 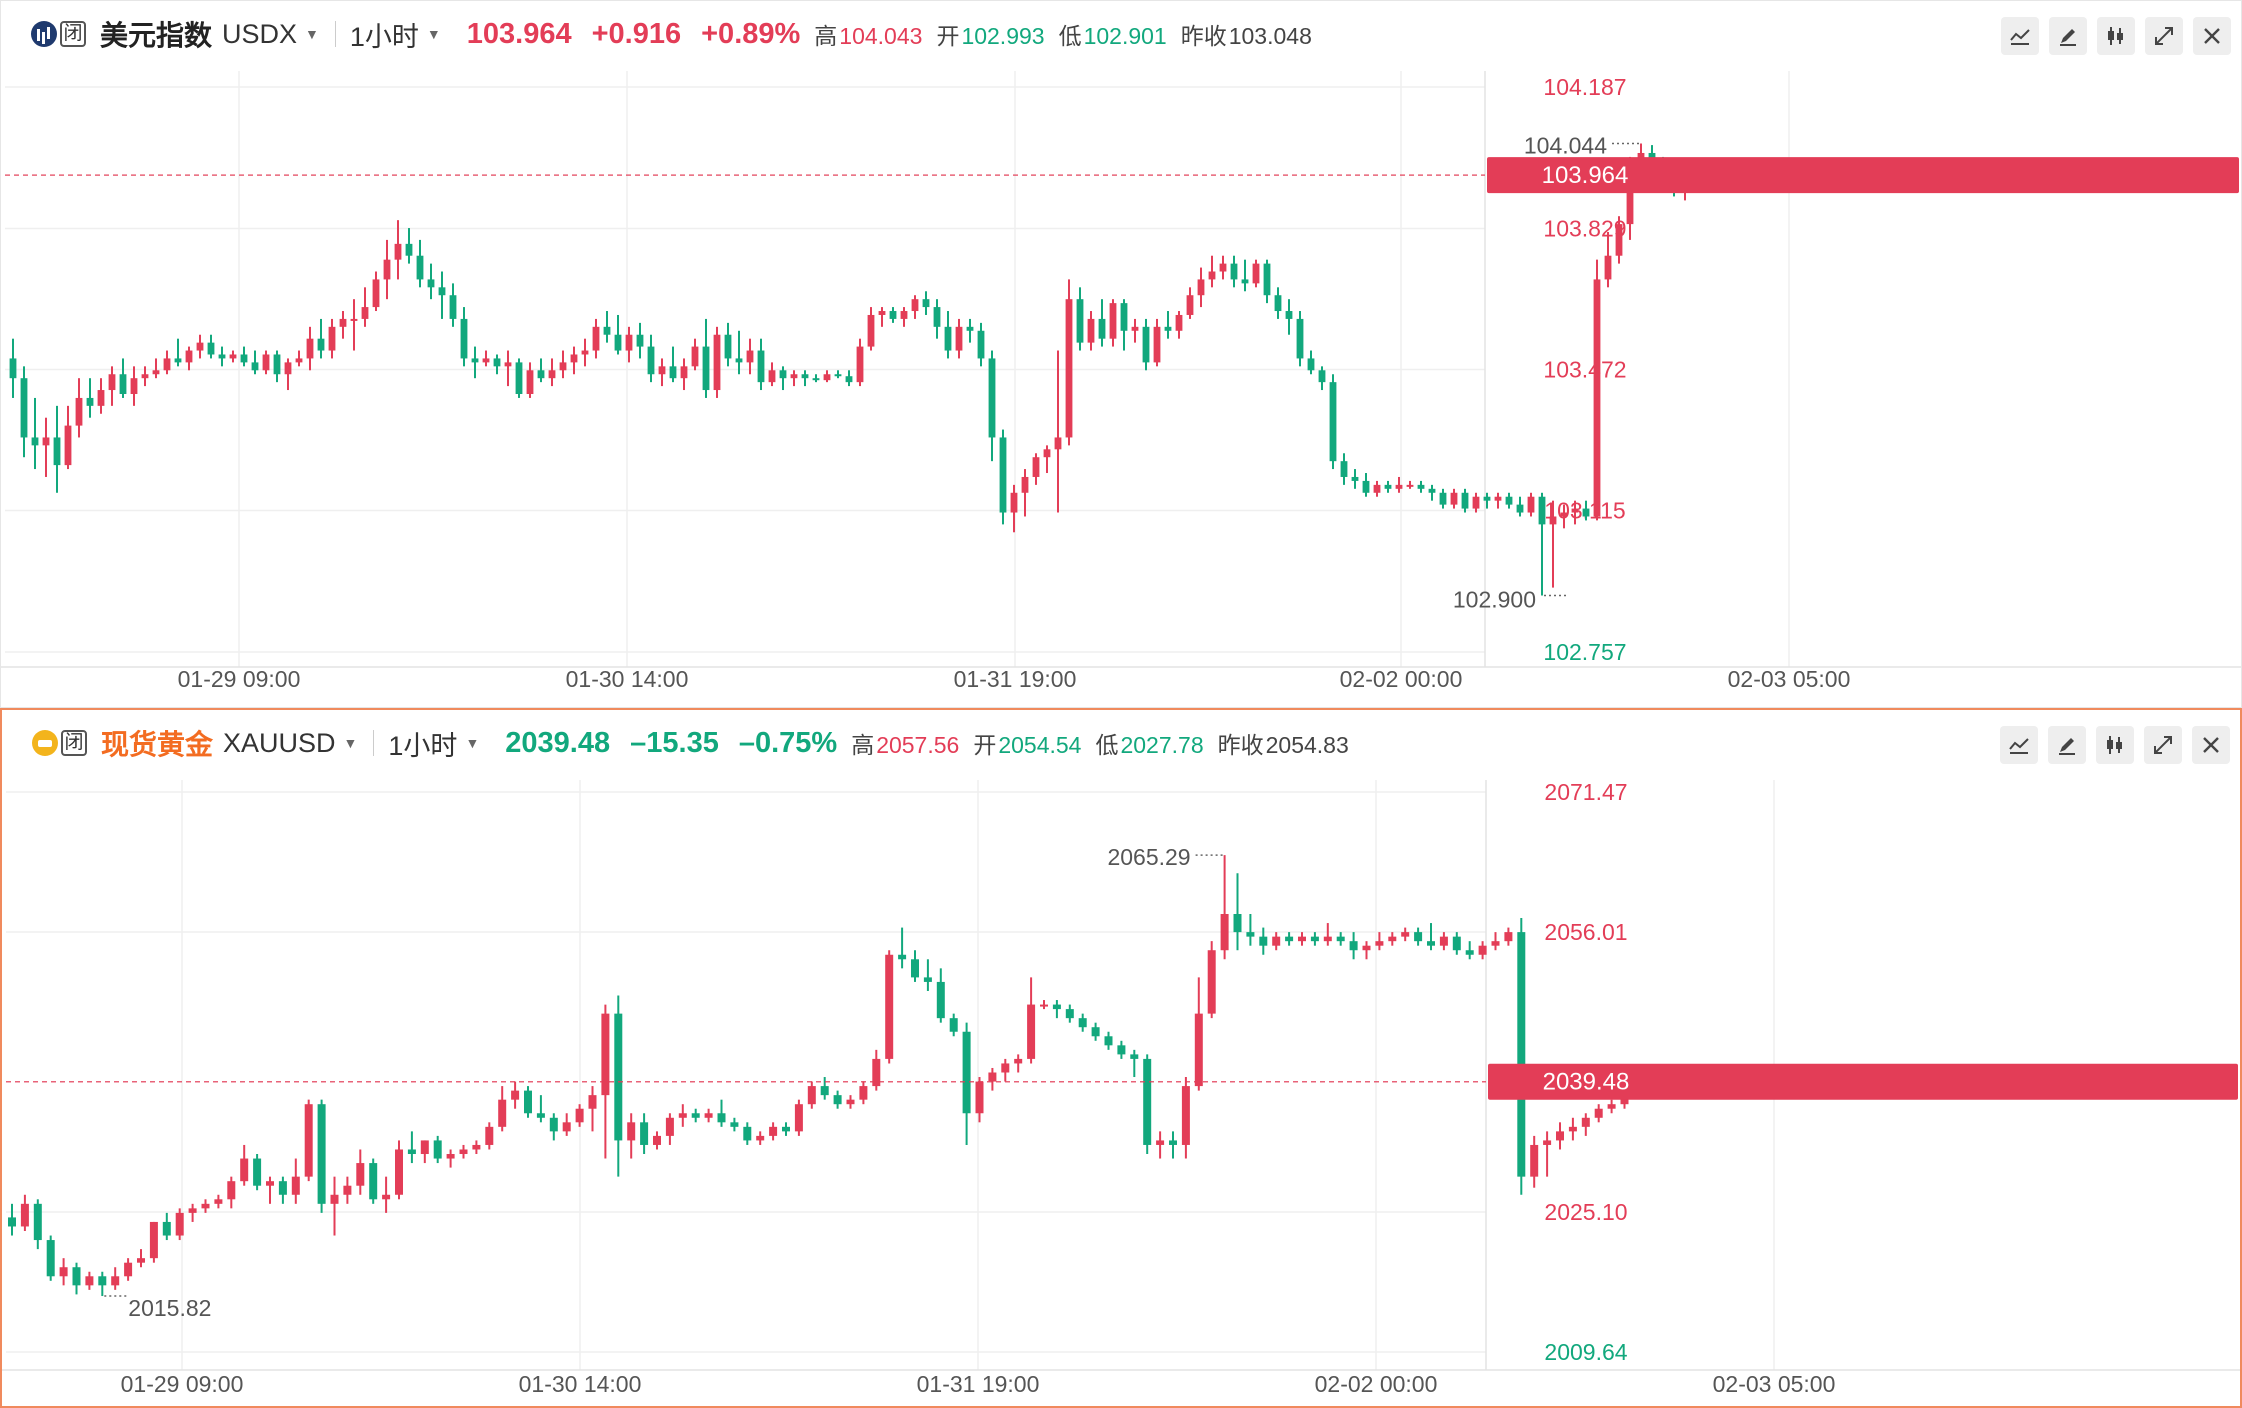 I want to click on y-tick-label: 102.757, so click(x=1584, y=652).